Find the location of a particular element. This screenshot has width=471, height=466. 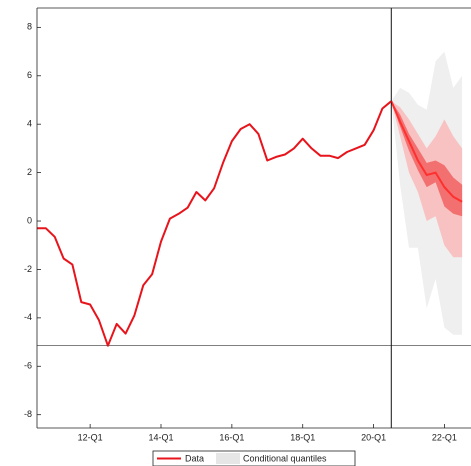

x-tick-label: 16-Q1 is located at coordinates (231, 437).